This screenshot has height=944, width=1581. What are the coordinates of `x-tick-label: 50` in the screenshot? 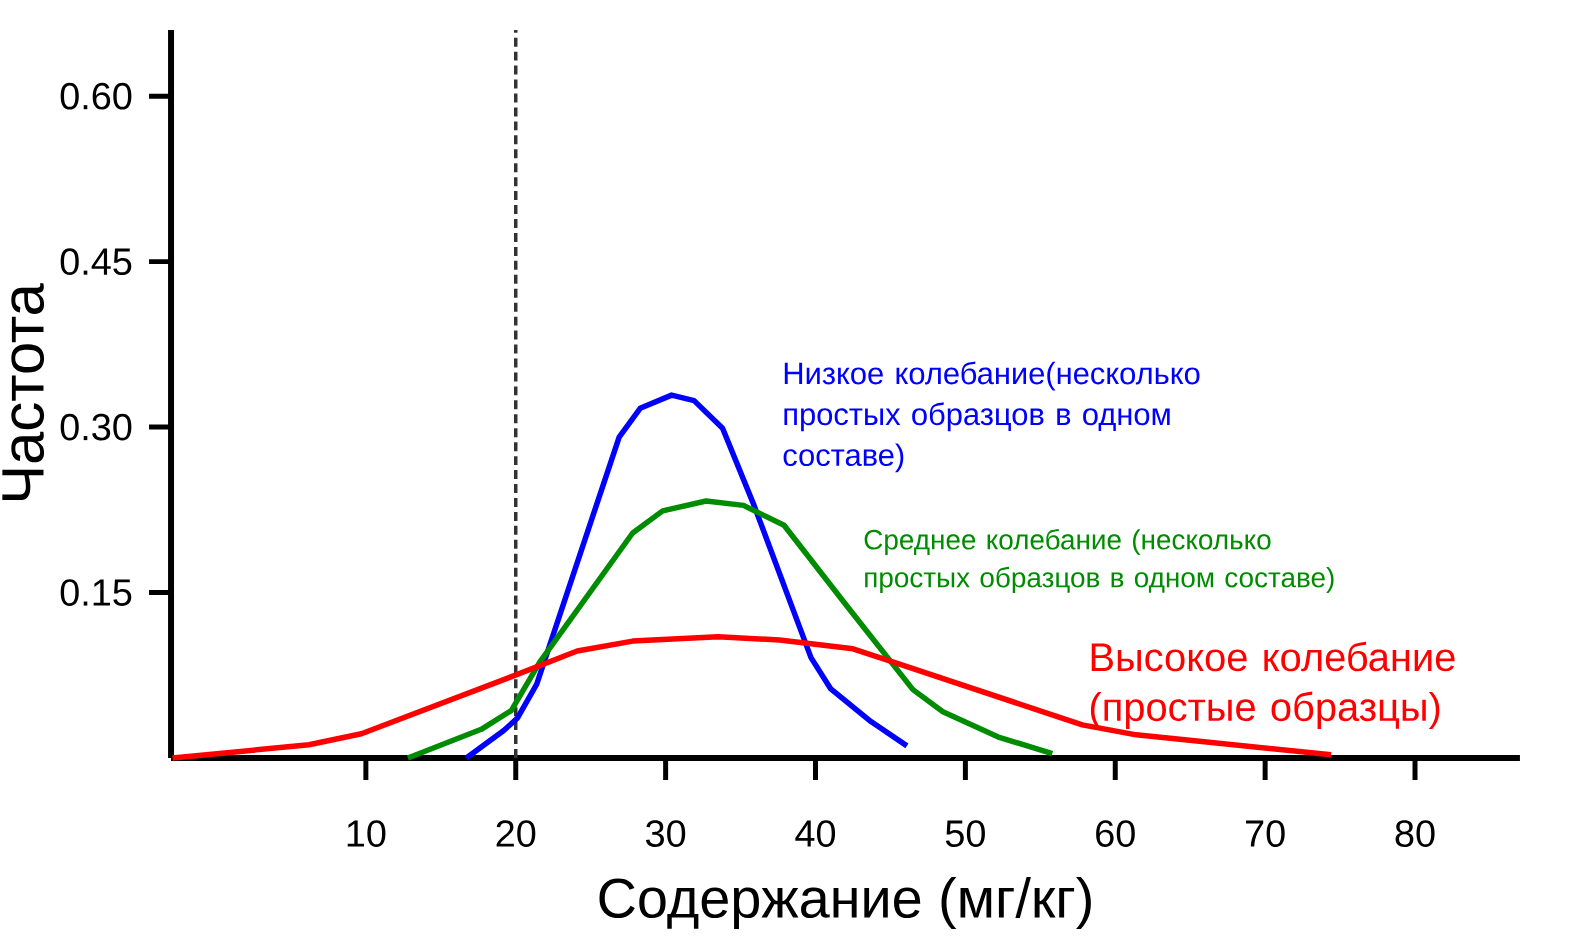 It's located at (965, 833).